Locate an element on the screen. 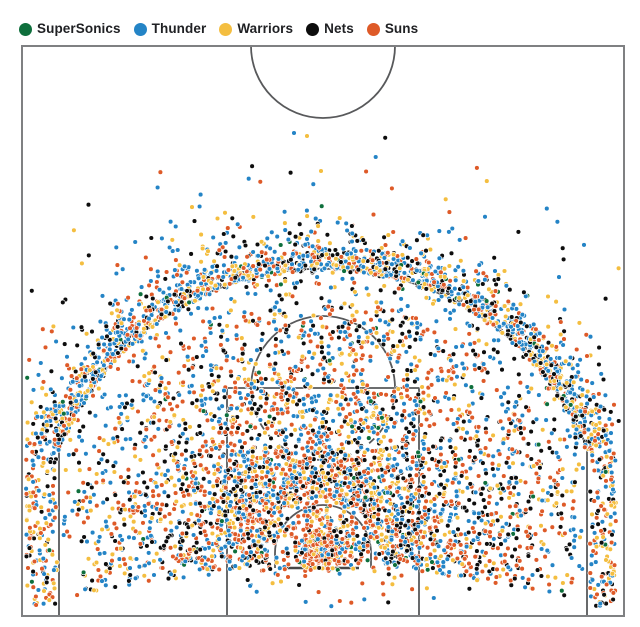 The image size is (640, 627). legend-label-supersonics: SuperSonics is located at coordinates (79, 28).